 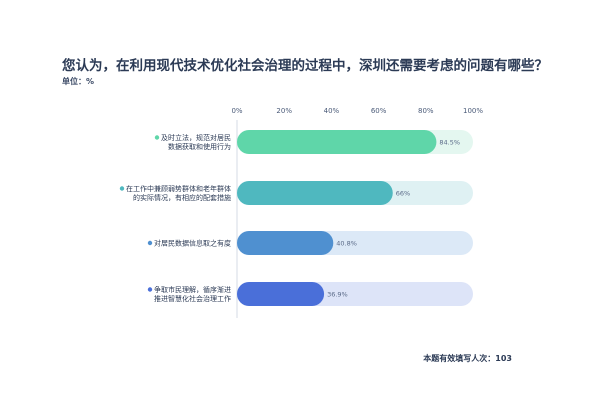 I want to click on category-label: 对居民数据信息取之有度, so click(x=192, y=243).